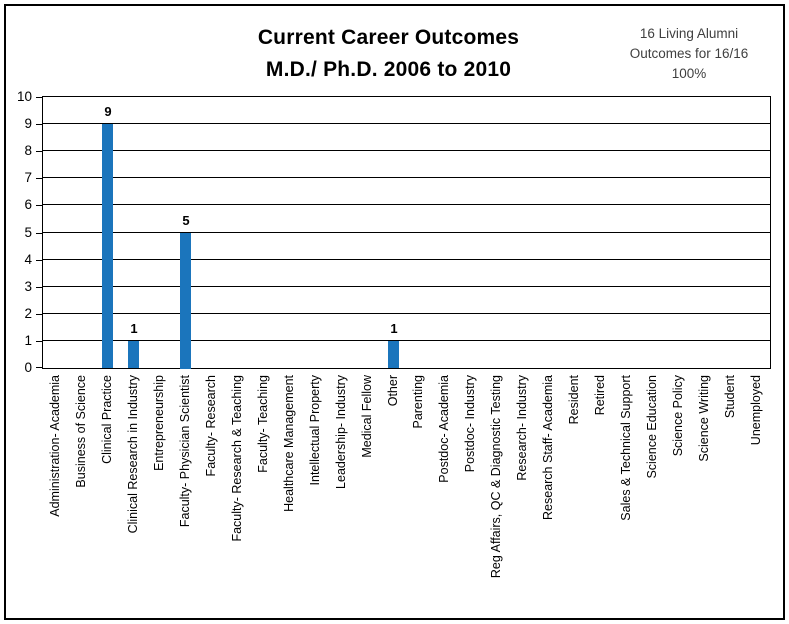 This screenshot has height=624, width=789. I want to click on x-category-label: Healthcare Management, so click(289, 443).